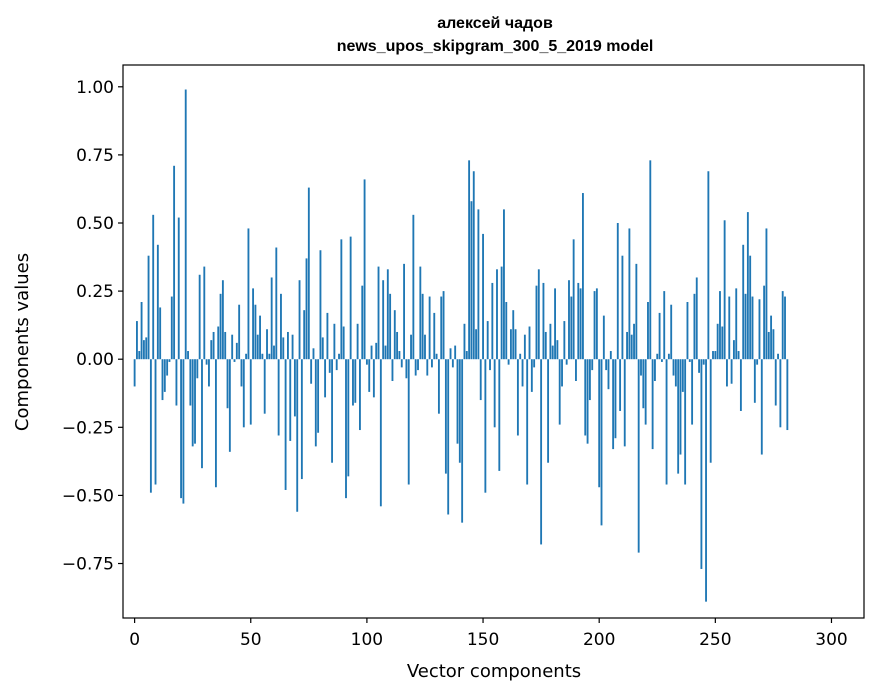  What do you see at coordinates (88, 496) in the screenshot?
I see `y-tick-label: −0.50` at bounding box center [88, 496].